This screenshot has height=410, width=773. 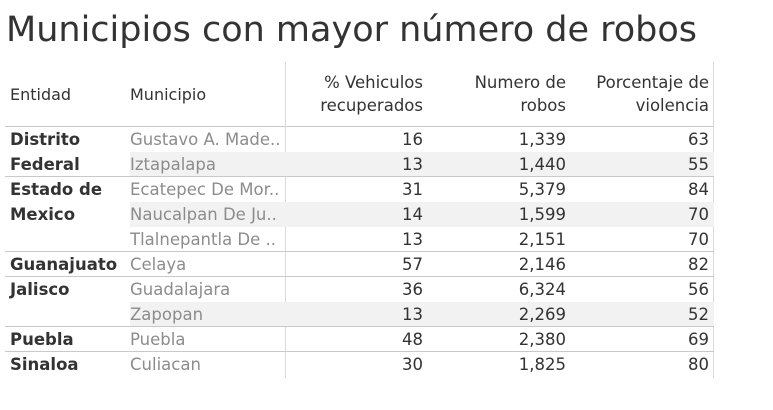 What do you see at coordinates (698, 364) in the screenshot?
I see `violencia-value: 80` at bounding box center [698, 364].